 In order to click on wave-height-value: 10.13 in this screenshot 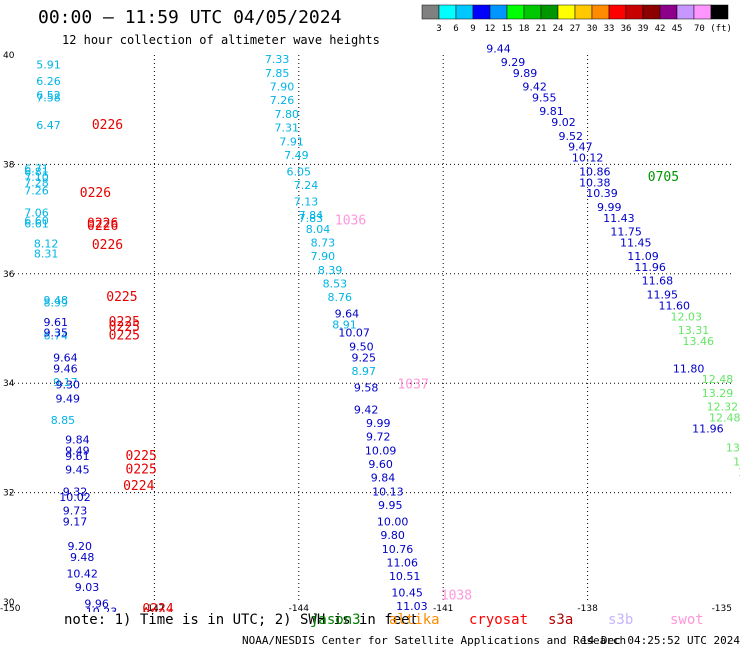, I will do `click(388, 491)`.